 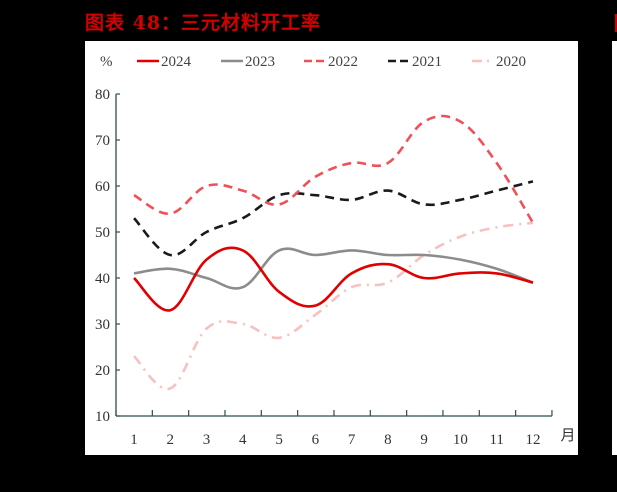 I want to click on x-tick-label: 4, so click(x=243, y=440).